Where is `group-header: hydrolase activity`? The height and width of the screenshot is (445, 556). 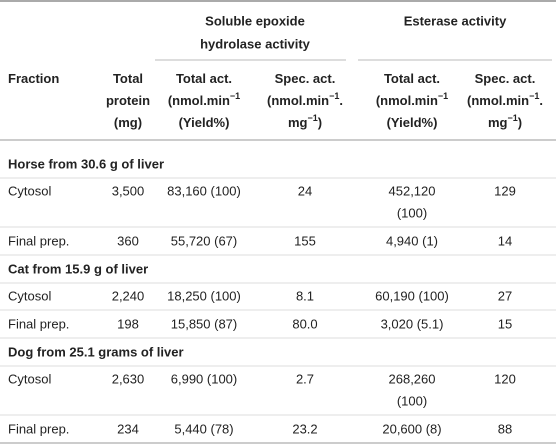
group-header: hydrolase activity is located at coordinates (255, 43).